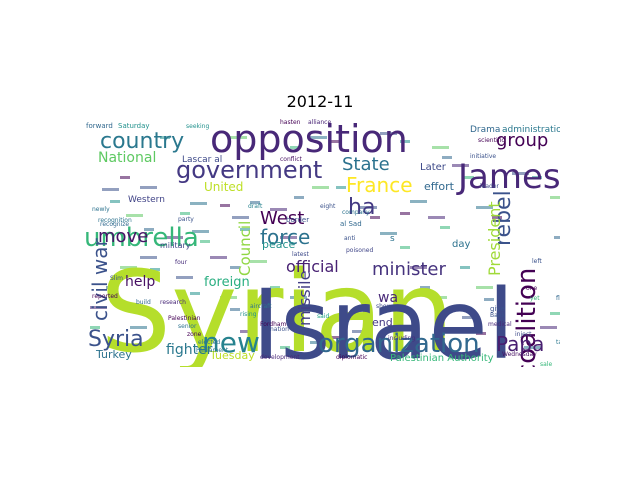 The image size is (640, 480). What do you see at coordinates (523, 334) in the screenshot?
I see `cloud-word: inject` at bounding box center [523, 334].